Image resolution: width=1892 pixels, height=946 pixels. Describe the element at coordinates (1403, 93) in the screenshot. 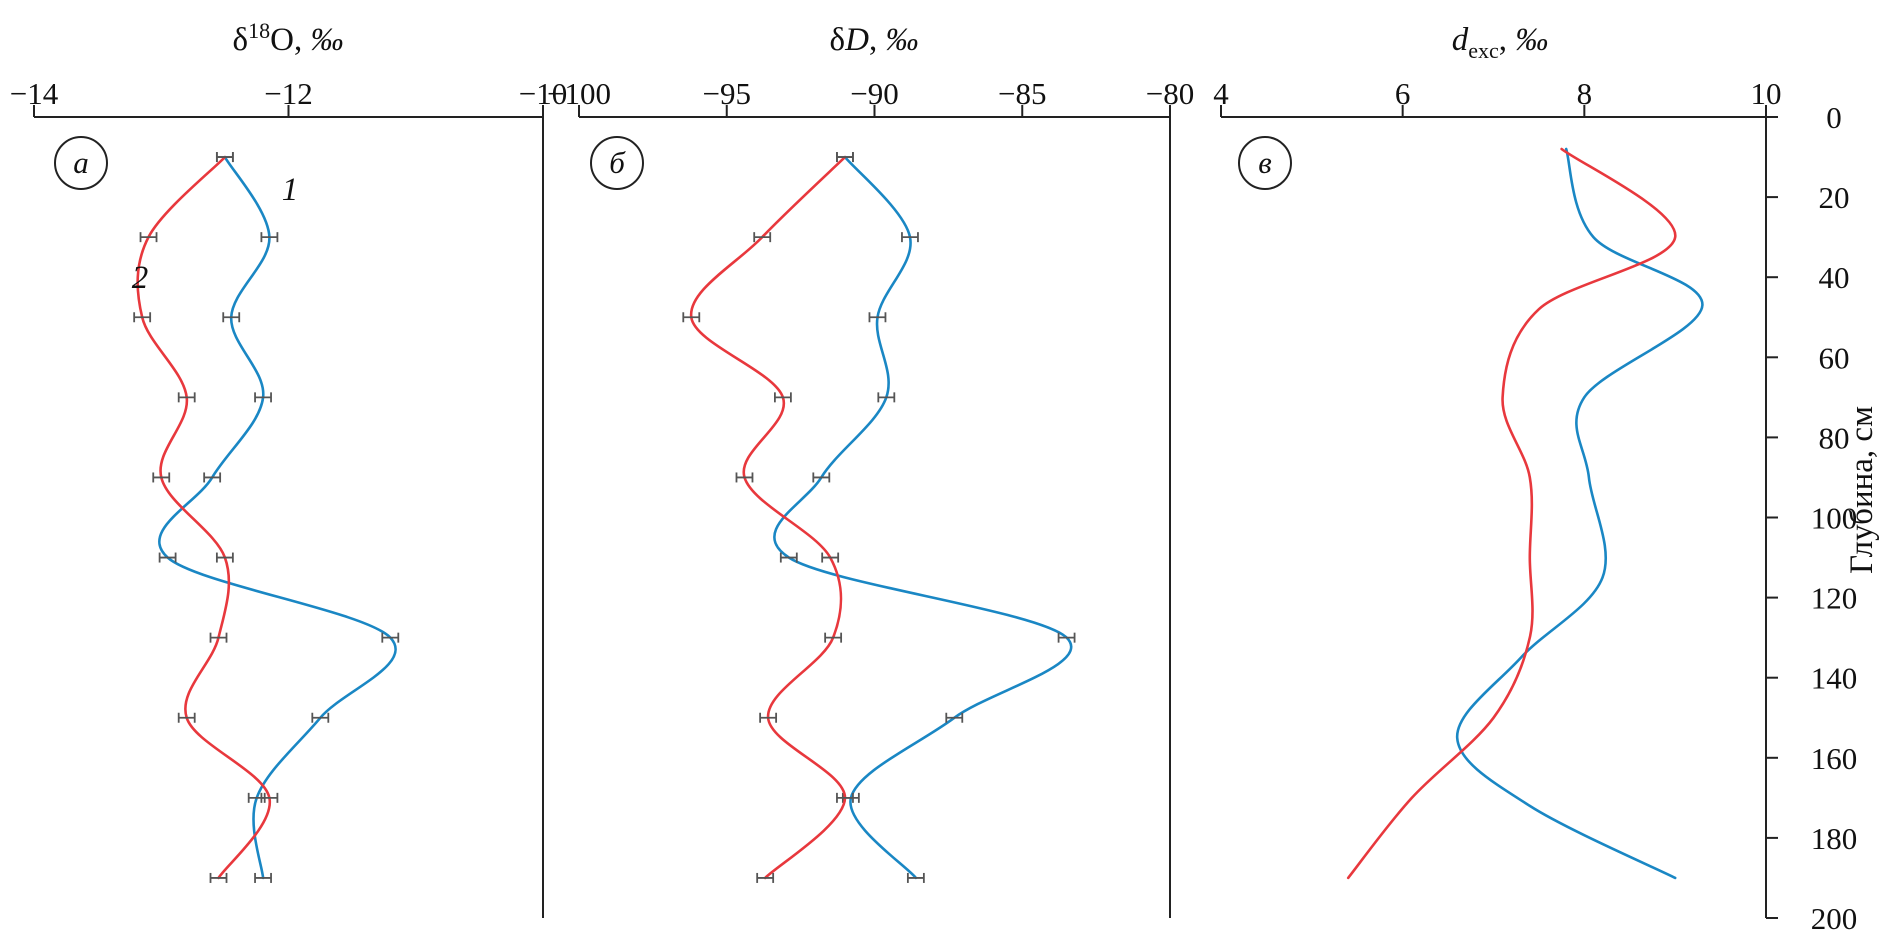

I see `x-tick-label: 6` at that location.